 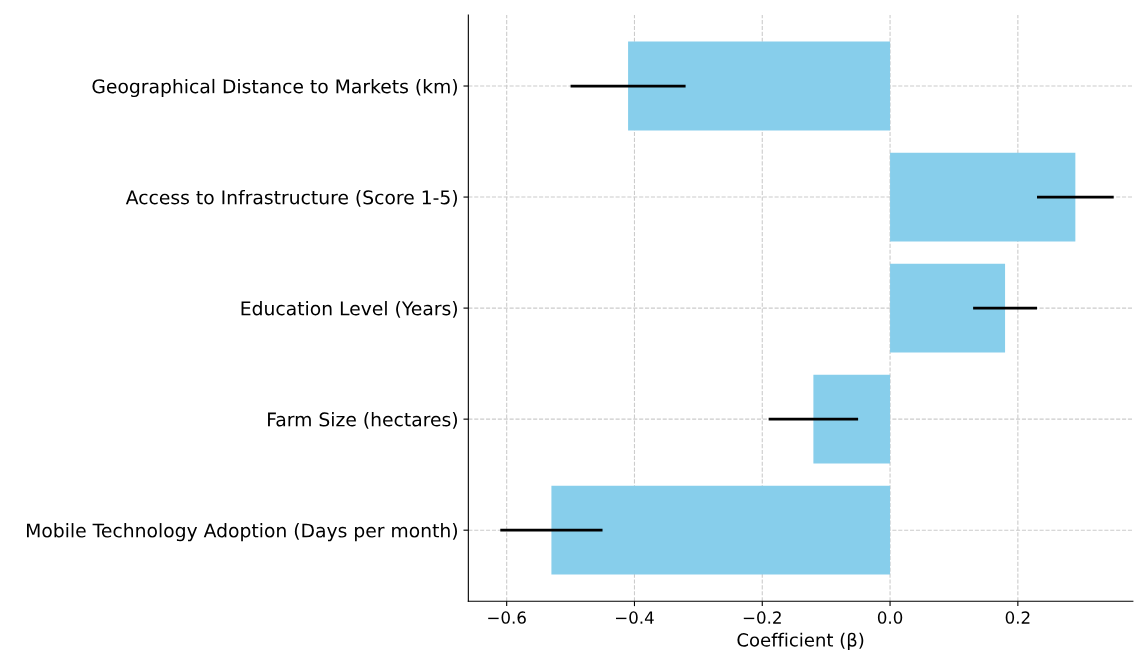 I want to click on y-tick-label: Geographical Distance to Markets (km), so click(x=275, y=88).